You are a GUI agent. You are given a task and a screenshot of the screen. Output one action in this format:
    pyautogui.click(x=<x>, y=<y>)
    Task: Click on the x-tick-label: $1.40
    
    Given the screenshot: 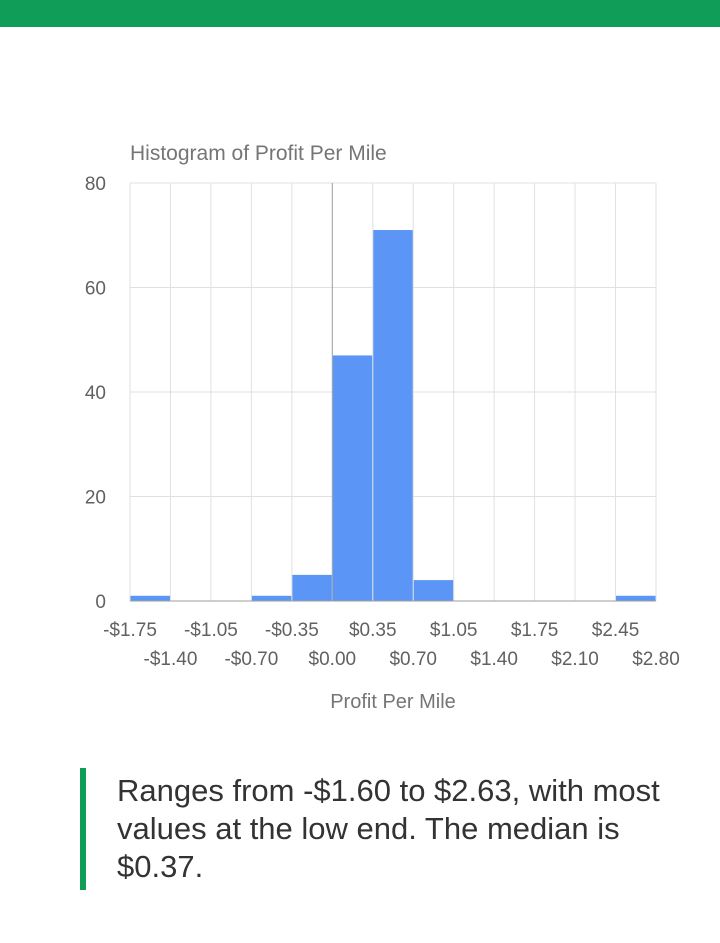 What is the action you would take?
    pyautogui.click(x=494, y=659)
    